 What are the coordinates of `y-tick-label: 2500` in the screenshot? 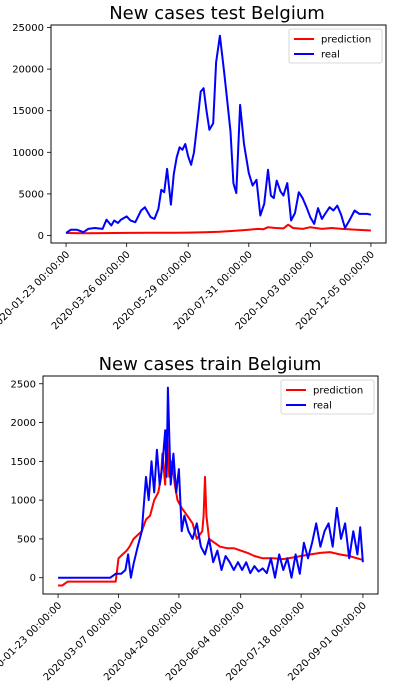 It's located at (23, 384).